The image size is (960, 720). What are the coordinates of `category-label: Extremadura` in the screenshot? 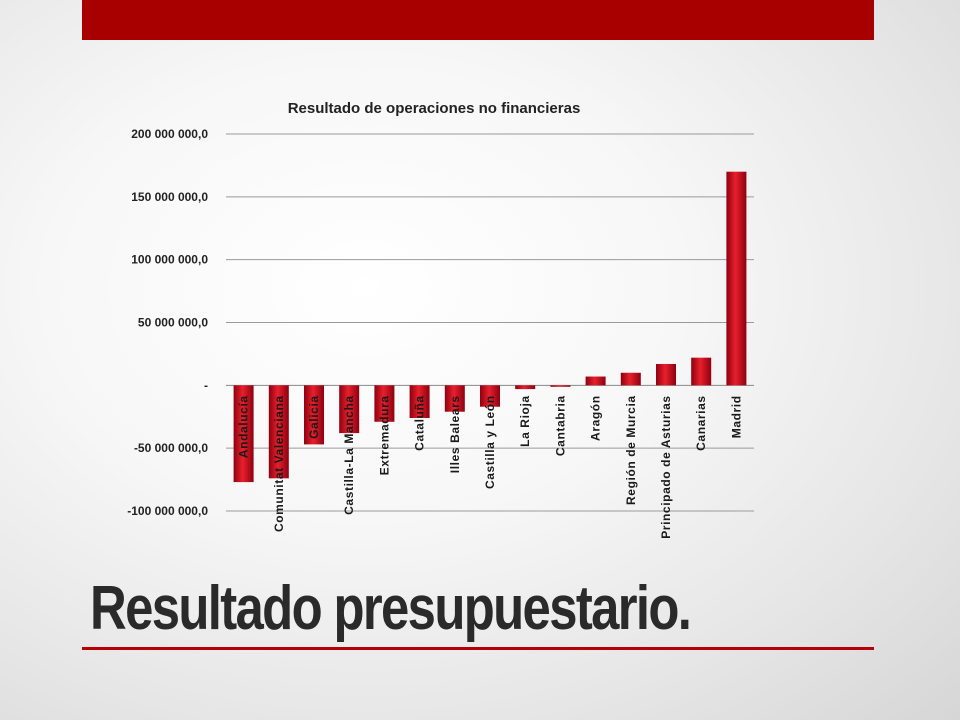 It's located at (384, 435).